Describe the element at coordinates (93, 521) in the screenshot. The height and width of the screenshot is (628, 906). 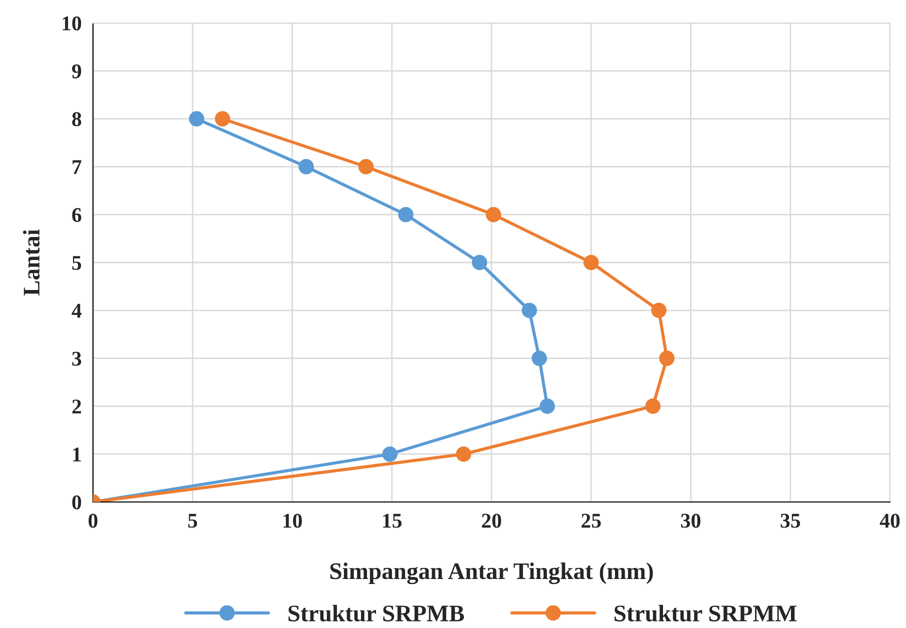
I see `x-tick-label: 0` at that location.